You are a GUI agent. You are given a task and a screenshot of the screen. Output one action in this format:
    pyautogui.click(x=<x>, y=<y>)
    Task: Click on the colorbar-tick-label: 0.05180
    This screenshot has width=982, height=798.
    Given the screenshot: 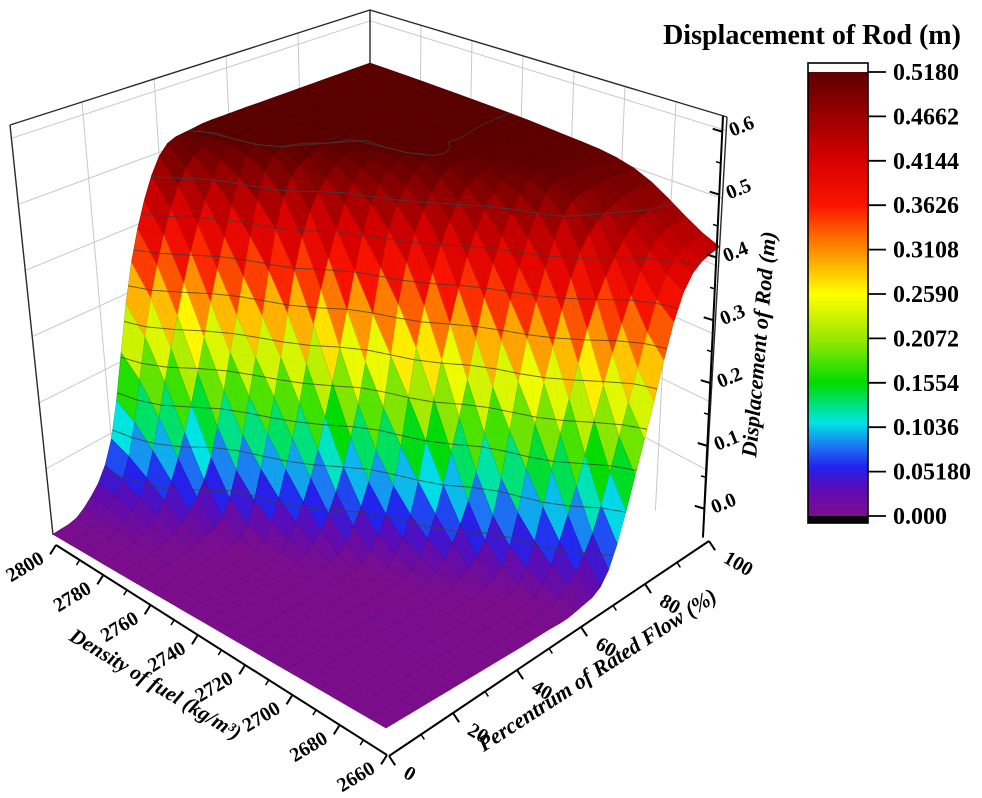 What is the action you would take?
    pyautogui.click(x=932, y=473)
    